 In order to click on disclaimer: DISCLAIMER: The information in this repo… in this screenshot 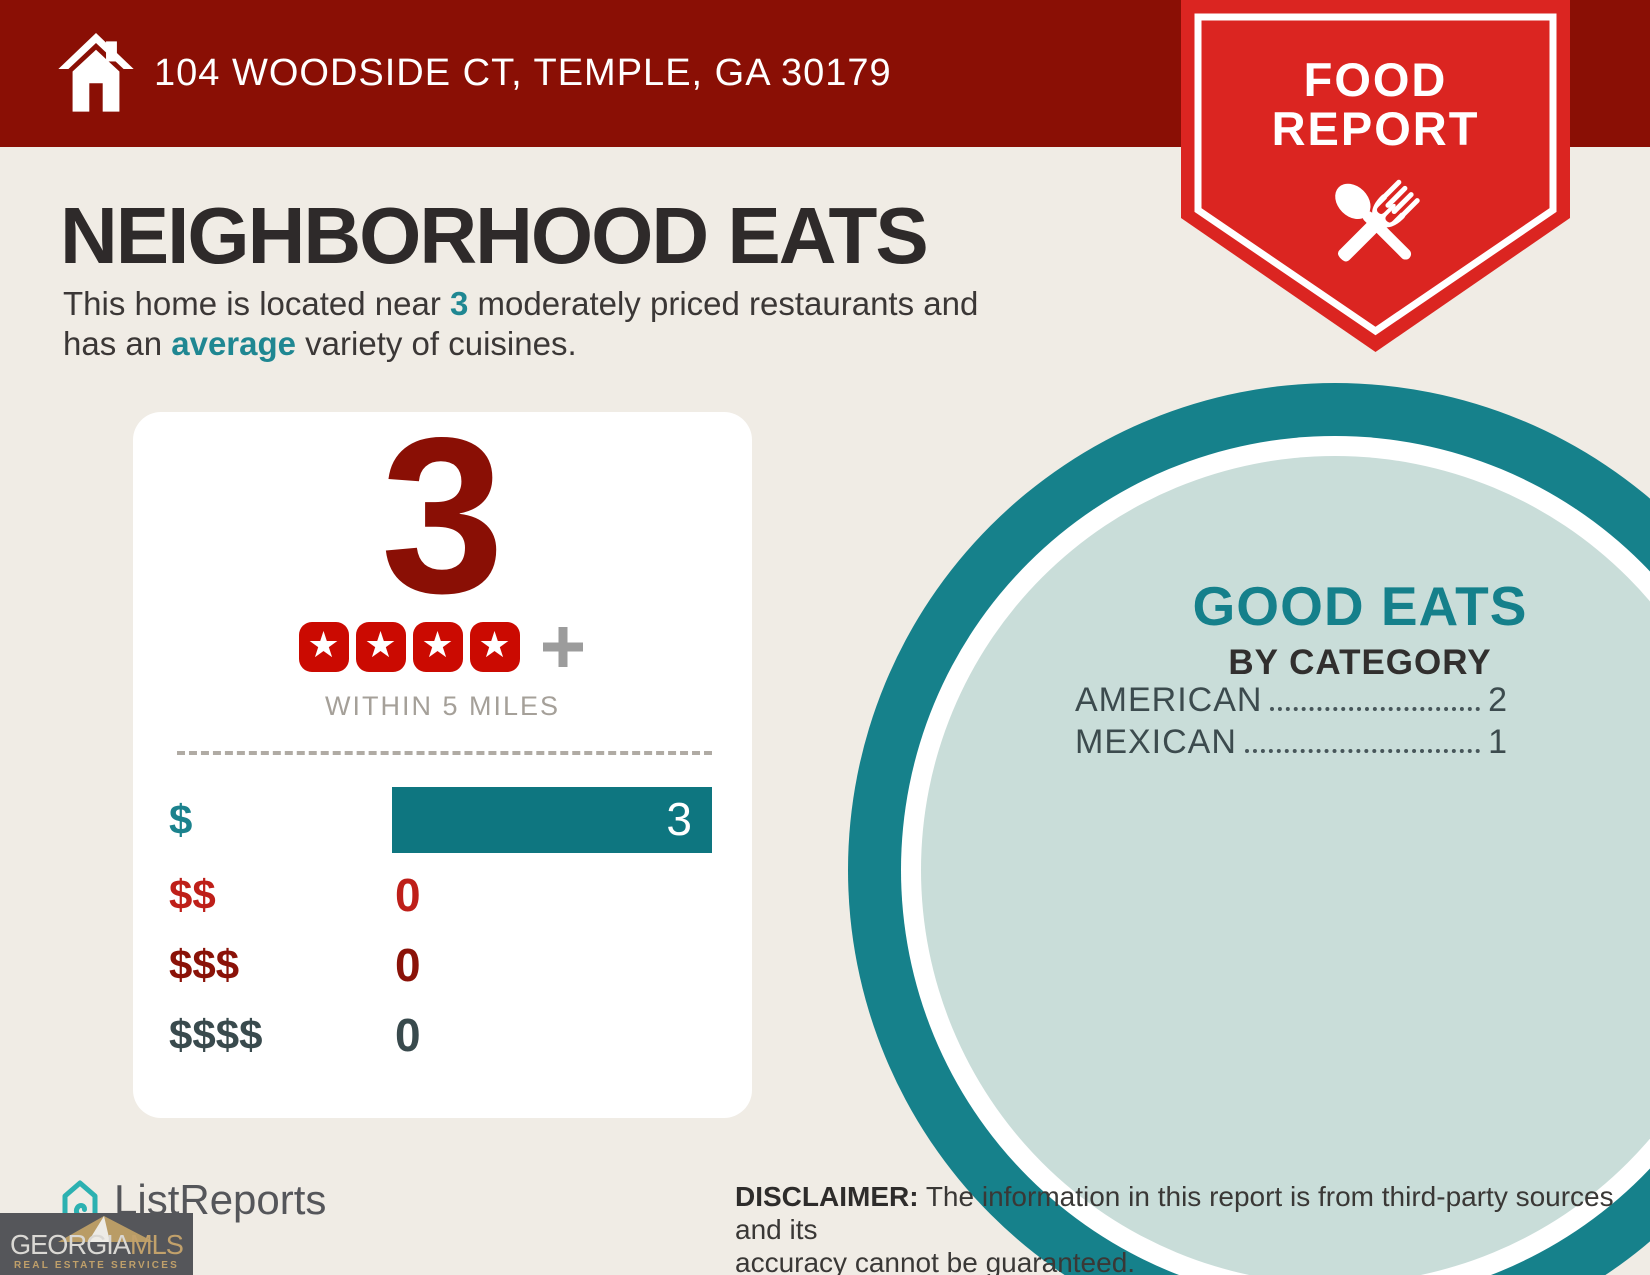, I will do `click(1174, 1228)`.